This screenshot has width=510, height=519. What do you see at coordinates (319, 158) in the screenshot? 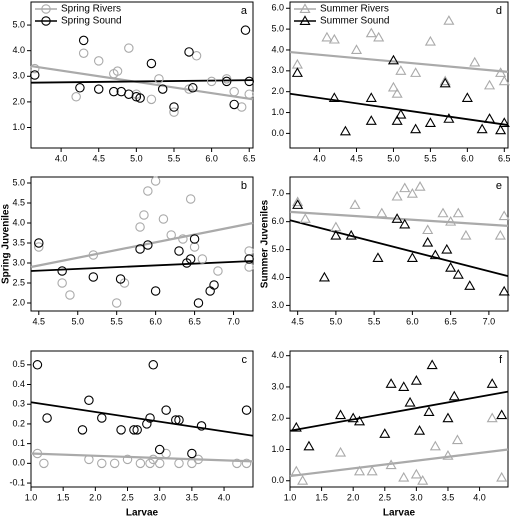
I see `x-tick-label: 4.0` at bounding box center [319, 158].